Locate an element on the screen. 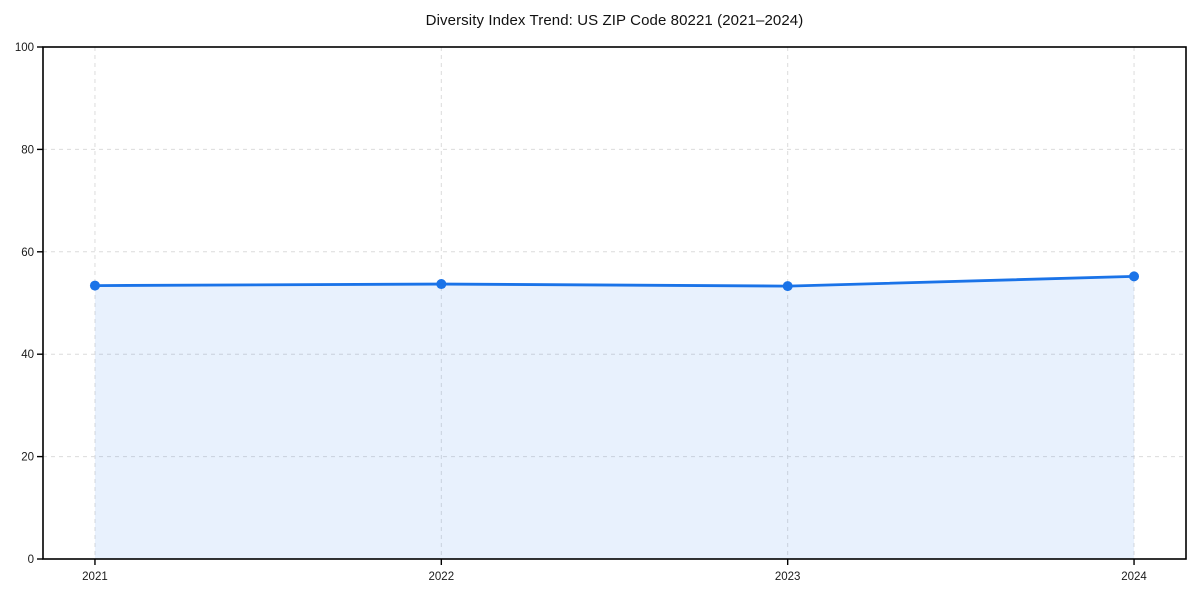 Image resolution: width=1200 pixels, height=600 pixels. data-point-2022 is located at coordinates (441, 284).